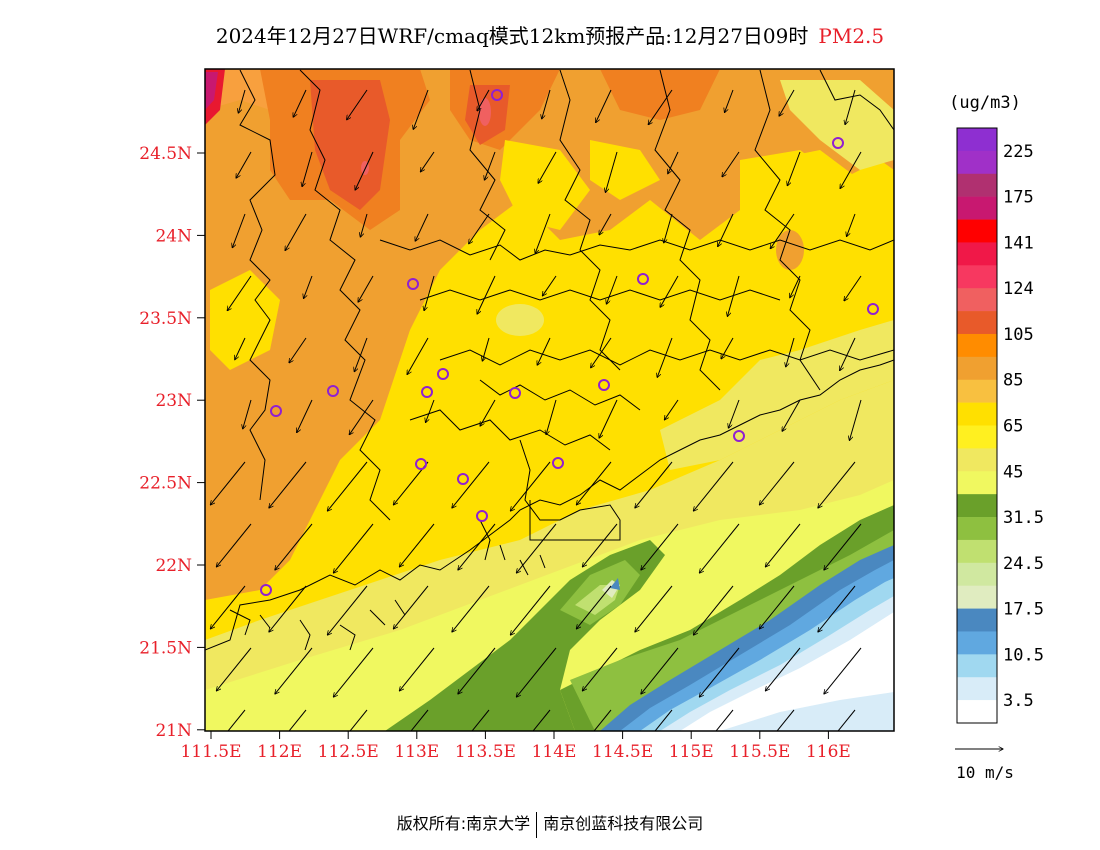 The height and width of the screenshot is (850, 1100). What do you see at coordinates (1023, 655) in the screenshot?
I see `legend-label: 10.5` at bounding box center [1023, 655].